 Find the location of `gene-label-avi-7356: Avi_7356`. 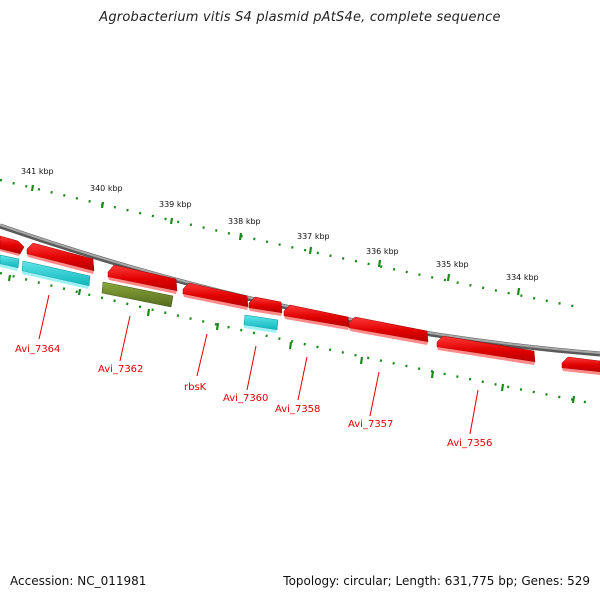

gene-label-avi-7356: Avi_7356 is located at coordinates (469, 443).